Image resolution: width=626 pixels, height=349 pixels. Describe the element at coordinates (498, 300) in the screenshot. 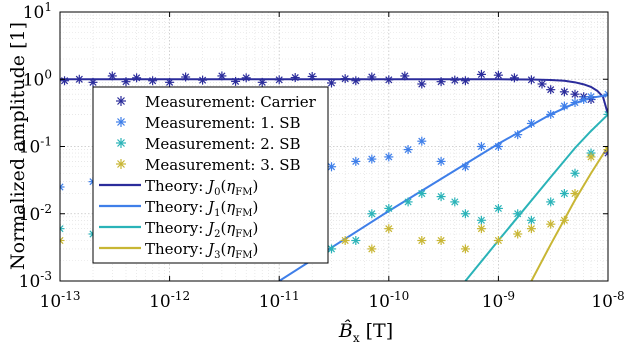

I see `x-tick-label: 10⁻⁹` at that location.